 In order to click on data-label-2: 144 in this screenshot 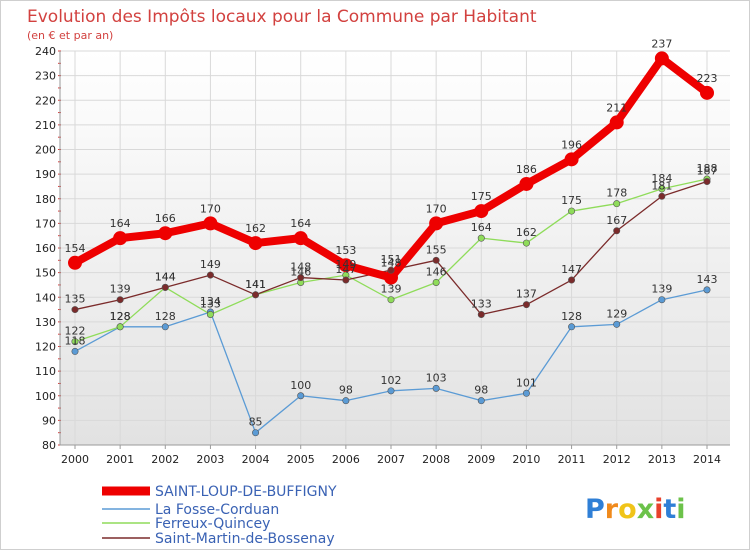, I will do `click(165, 276)`.